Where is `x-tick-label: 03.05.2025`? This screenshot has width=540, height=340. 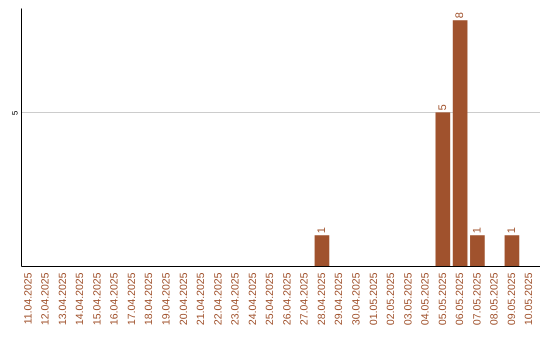 x-tick-label: 03.05.2025 is located at coordinates (408, 299).